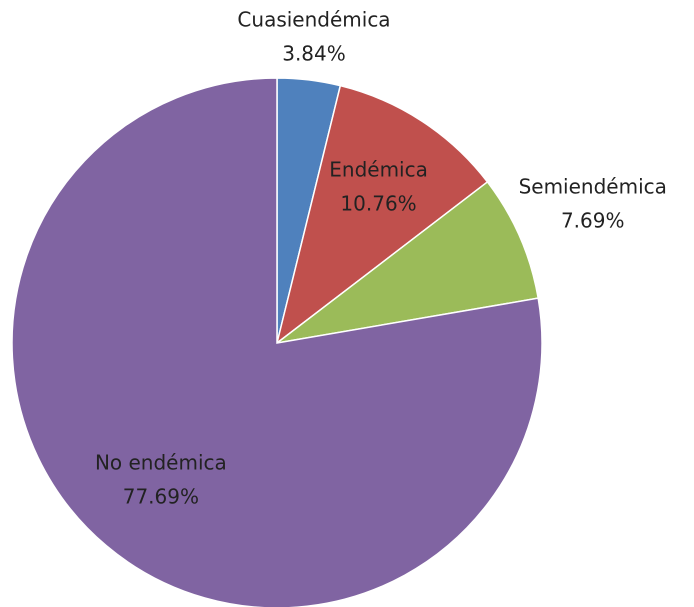 The height and width of the screenshot is (607, 694). Describe the element at coordinates (593, 187) in the screenshot. I see `slice-label: Semiendémica` at that location.